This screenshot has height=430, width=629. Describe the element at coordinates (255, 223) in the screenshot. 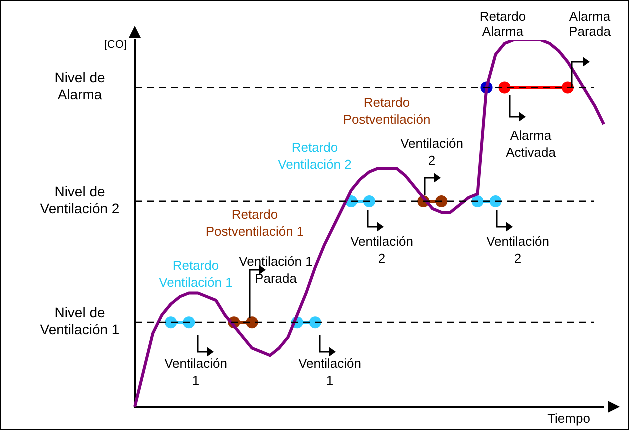

I see `annotation: Retardo Postventilación 1` at that location.